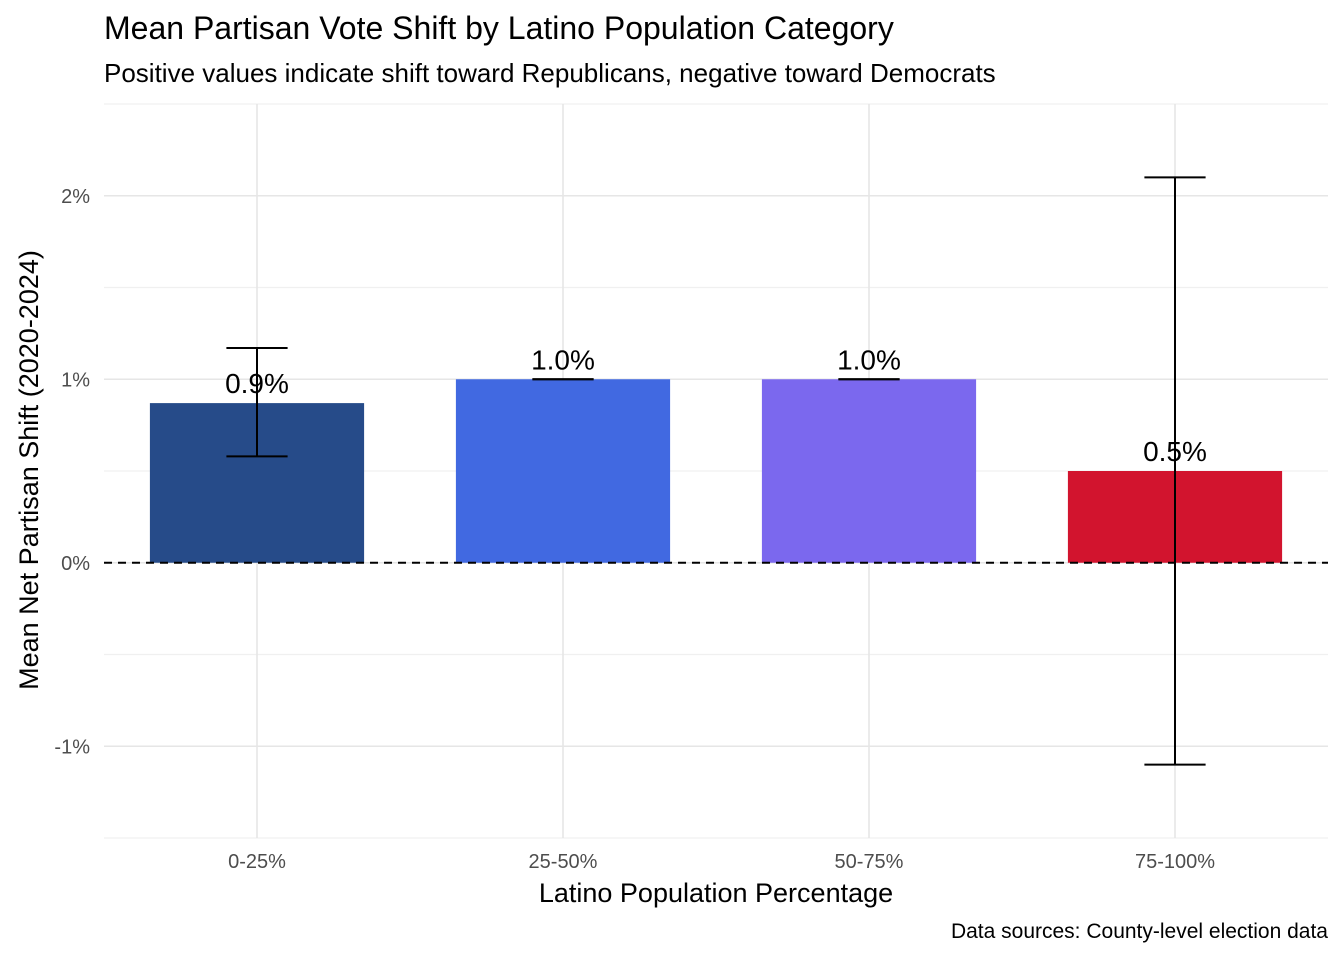  I want to click on x-tick-label: 25-50%, so click(563, 862).